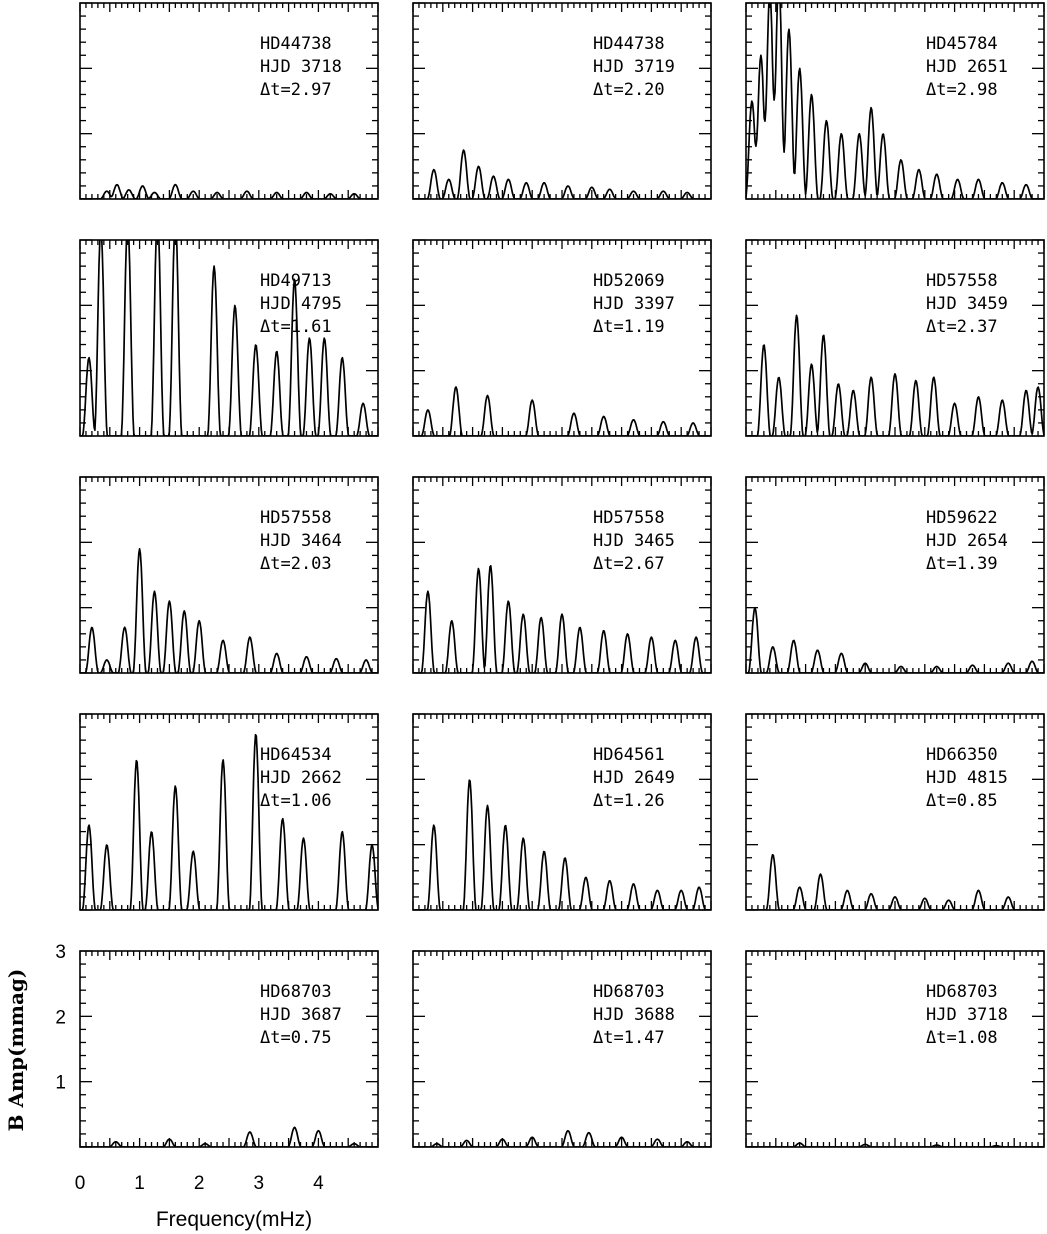 This screenshot has height=1234, width=1047. What do you see at coordinates (962, 44) in the screenshot?
I see `star-name: HD45784` at bounding box center [962, 44].